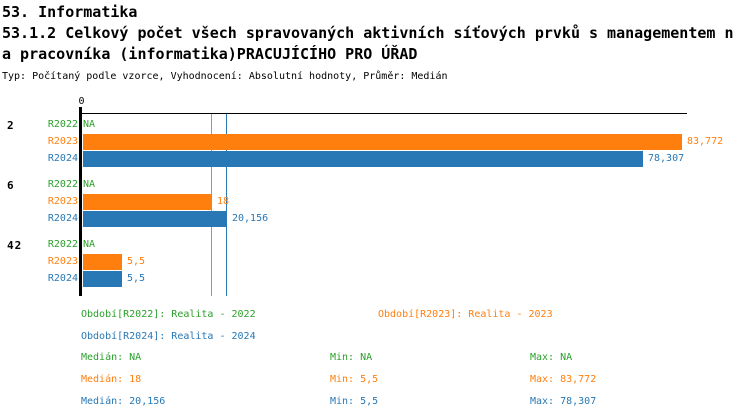  I want to click on bar-group: 2 R2022 NA R2023 83,772 R2024 78,307, so click(375, 141).